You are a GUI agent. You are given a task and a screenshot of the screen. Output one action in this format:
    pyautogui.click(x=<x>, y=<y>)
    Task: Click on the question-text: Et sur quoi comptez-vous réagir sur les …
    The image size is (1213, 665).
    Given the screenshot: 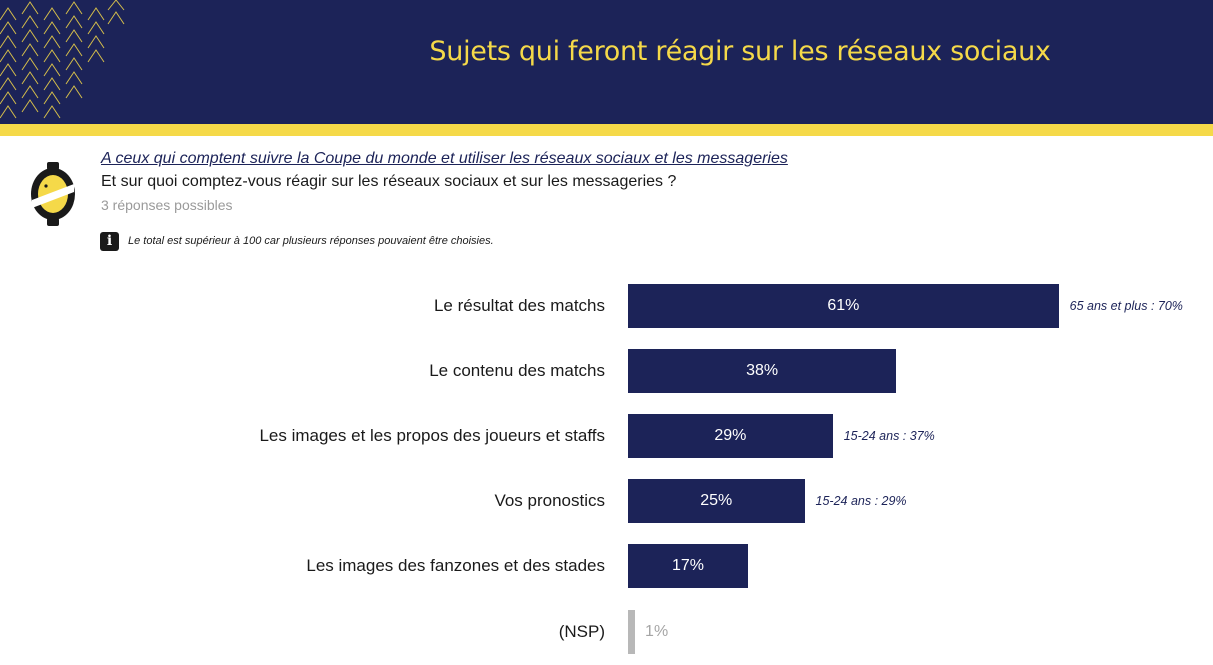 What is the action you would take?
    pyautogui.click(x=389, y=181)
    